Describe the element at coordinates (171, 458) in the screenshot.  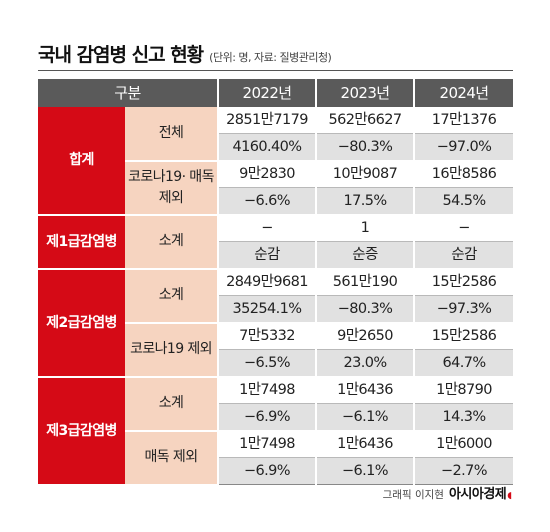
I see `subcategory-cell: 매독 제외` at that location.